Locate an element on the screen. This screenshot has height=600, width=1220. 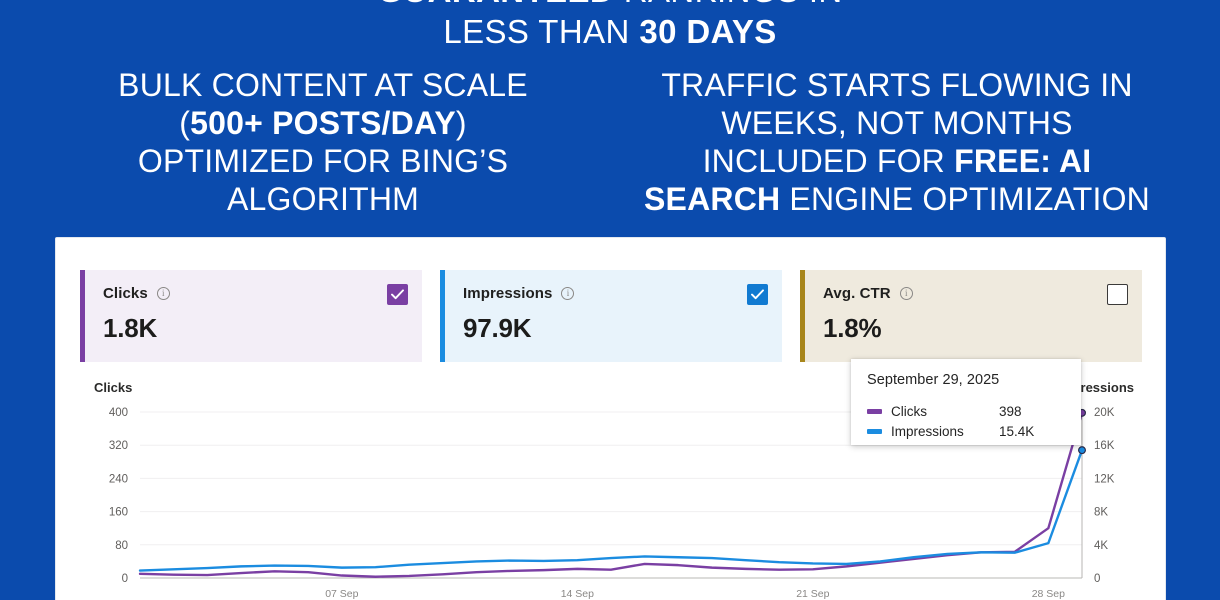
promo-left-line4: ALGORITHM is located at coordinates (323, 199).